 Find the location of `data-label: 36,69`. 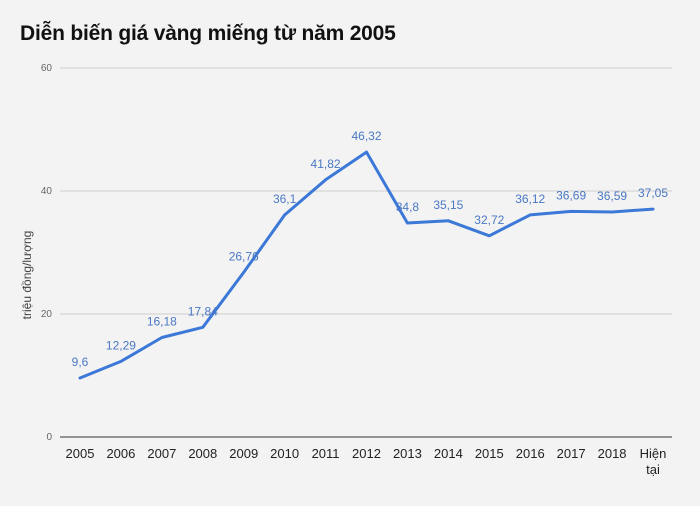

data-label: 36,69 is located at coordinates (571, 195).